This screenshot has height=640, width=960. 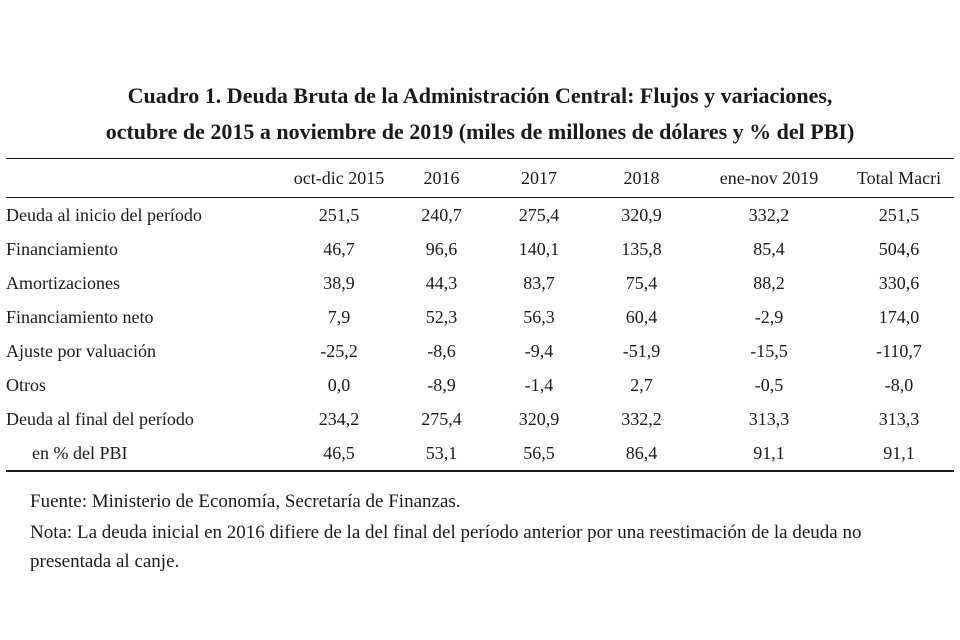 I want to click on value-cell: 56,3, so click(x=539, y=316).